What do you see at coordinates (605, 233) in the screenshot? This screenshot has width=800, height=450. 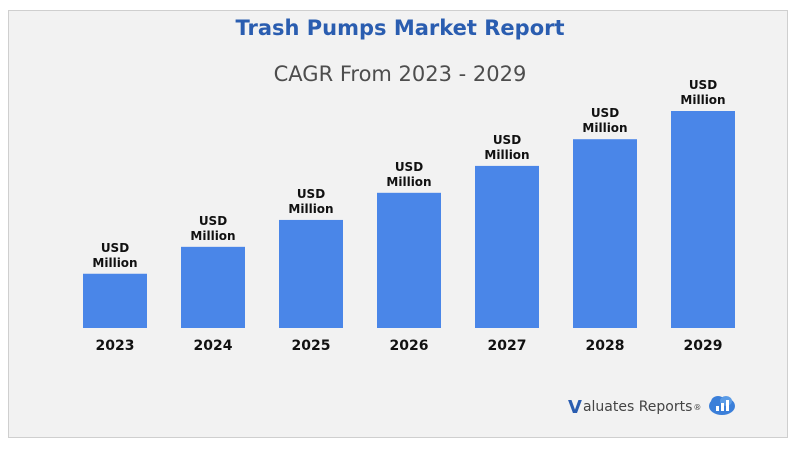 I see `bar-2028` at bounding box center [605, 233].